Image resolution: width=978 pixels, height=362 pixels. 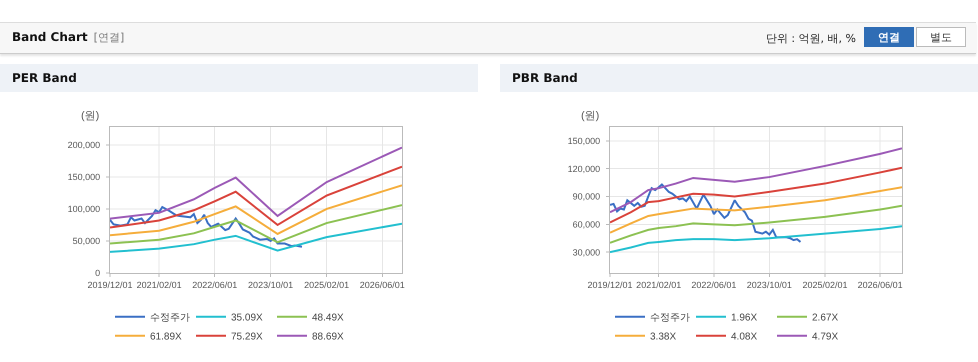 I want to click on legend-label: 4.79X, so click(x=825, y=337).